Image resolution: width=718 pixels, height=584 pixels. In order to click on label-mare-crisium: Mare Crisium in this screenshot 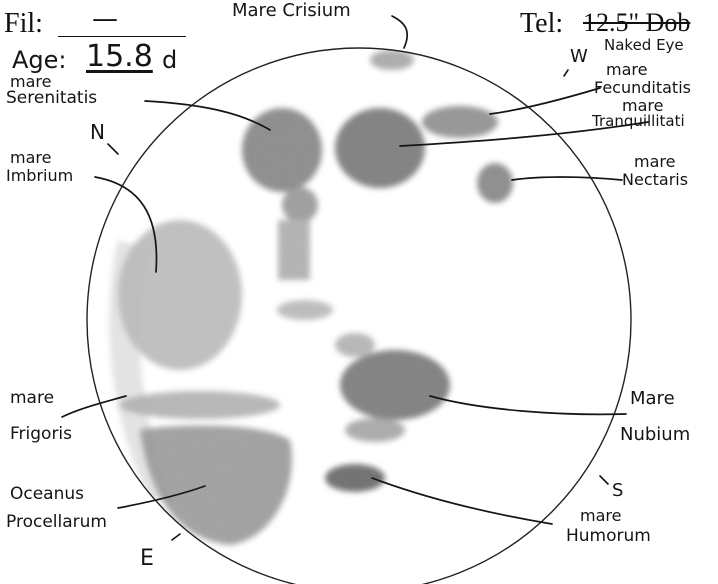, I will do `click(291, 10)`.